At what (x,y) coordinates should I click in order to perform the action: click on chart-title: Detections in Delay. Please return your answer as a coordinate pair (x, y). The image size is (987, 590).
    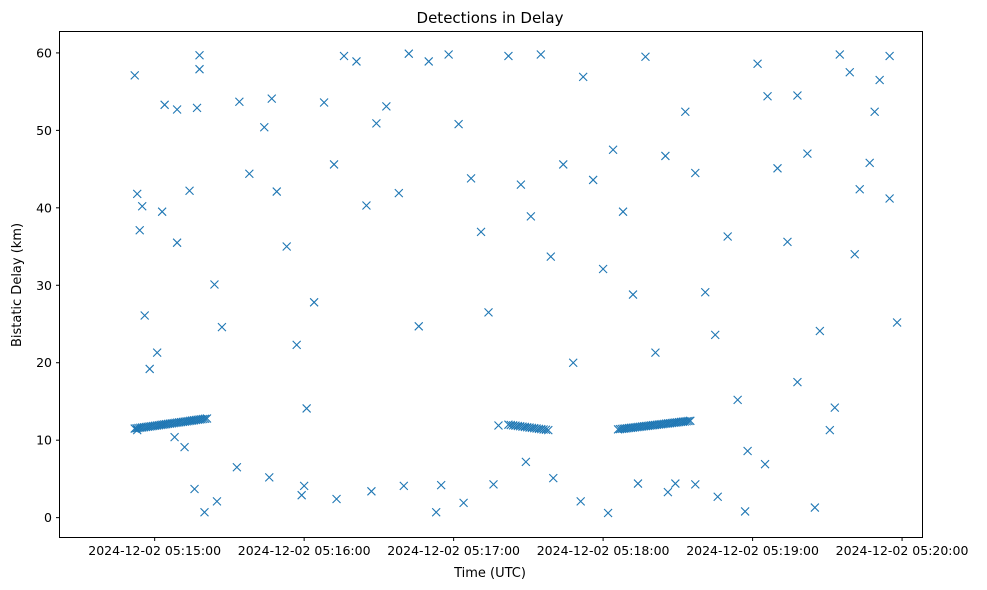
    Looking at the image, I should click on (490, 18).